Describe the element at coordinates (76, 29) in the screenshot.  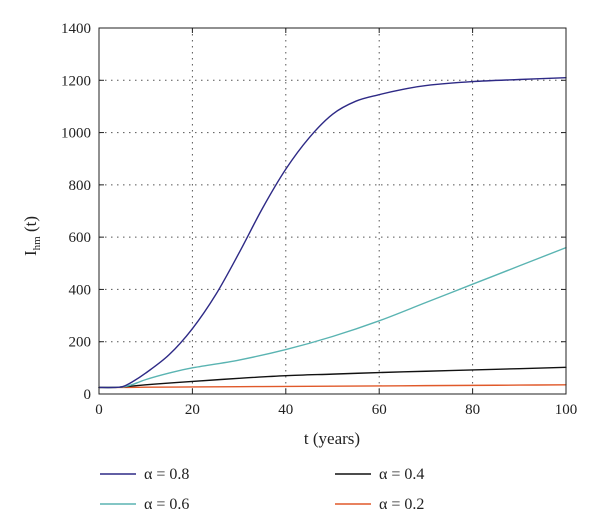
I see `y-tick-label: 1400` at that location.